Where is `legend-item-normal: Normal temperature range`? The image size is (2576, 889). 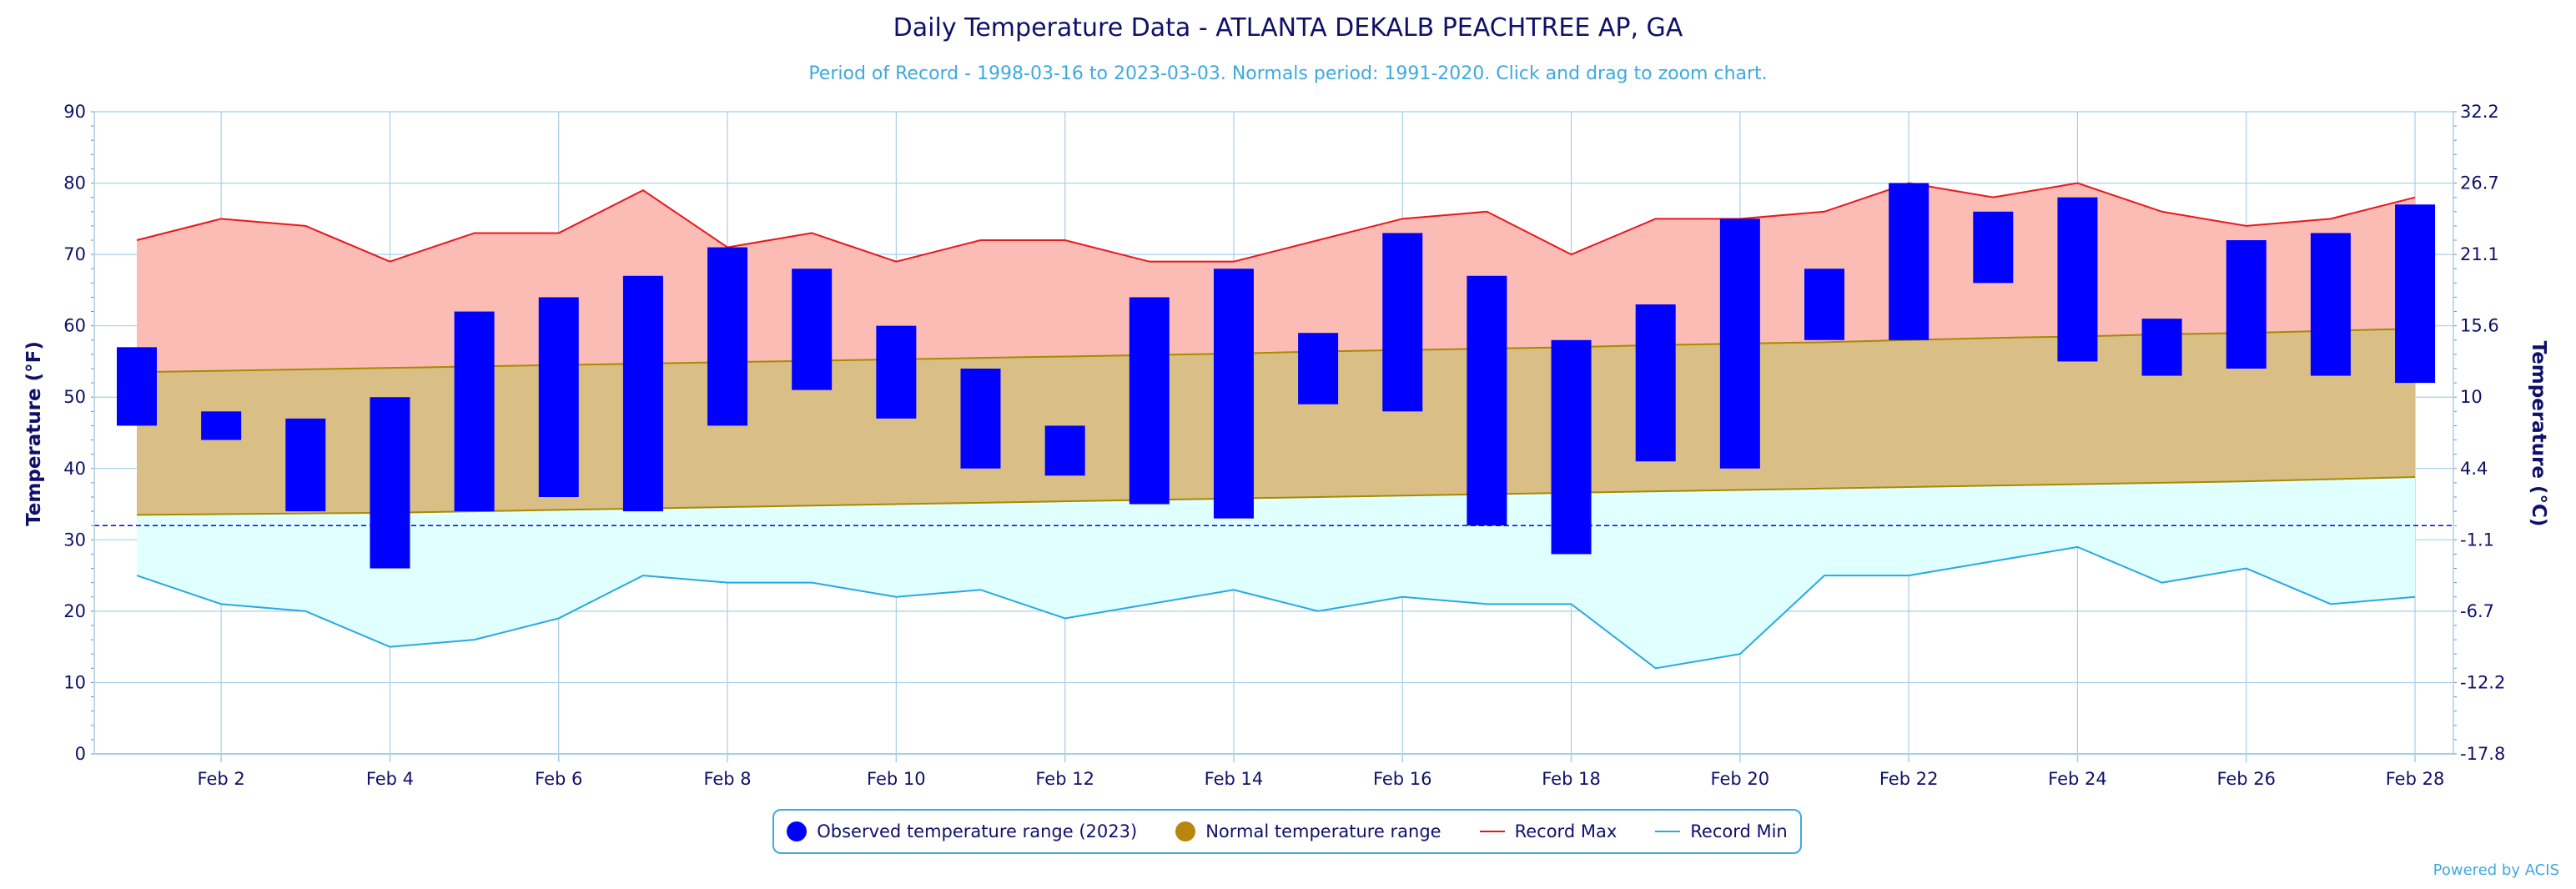
legend-item-normal: Normal temperature range is located at coordinates (1308, 831).